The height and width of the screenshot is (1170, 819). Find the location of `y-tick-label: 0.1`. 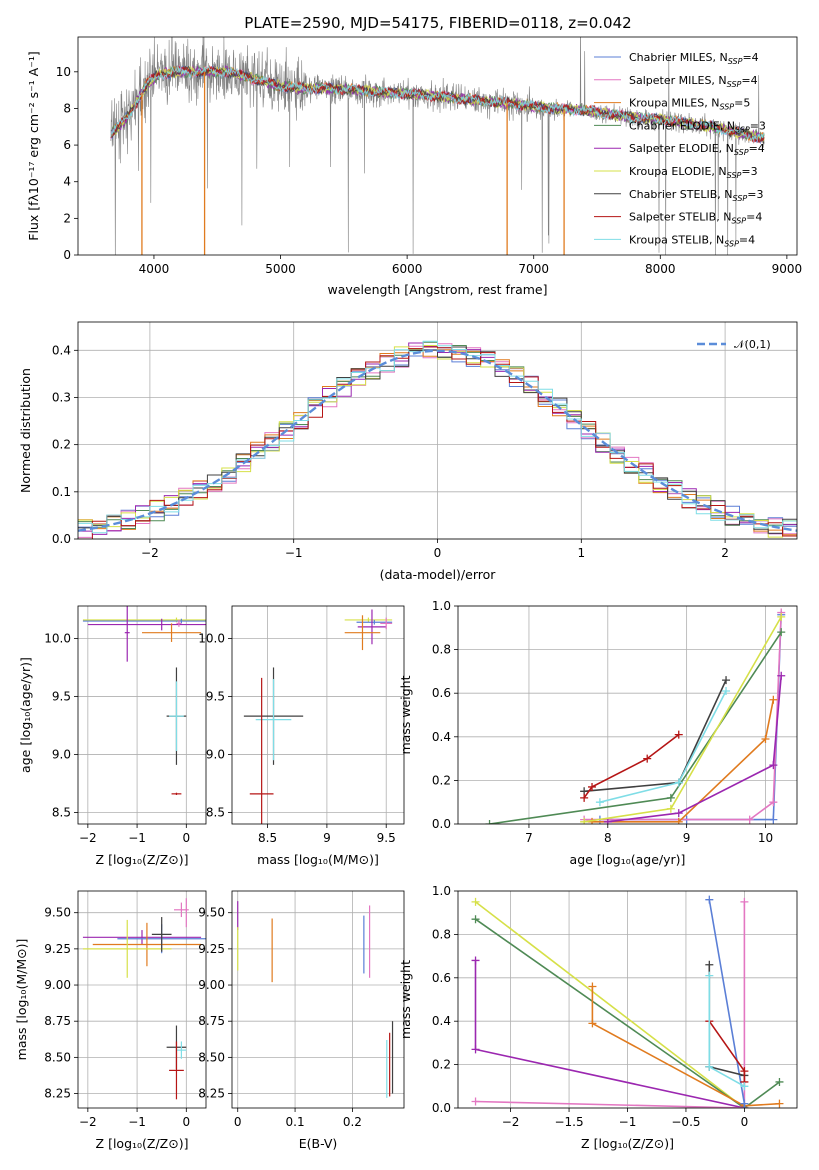

y-tick-label: 0.1 is located at coordinates (61, 492).